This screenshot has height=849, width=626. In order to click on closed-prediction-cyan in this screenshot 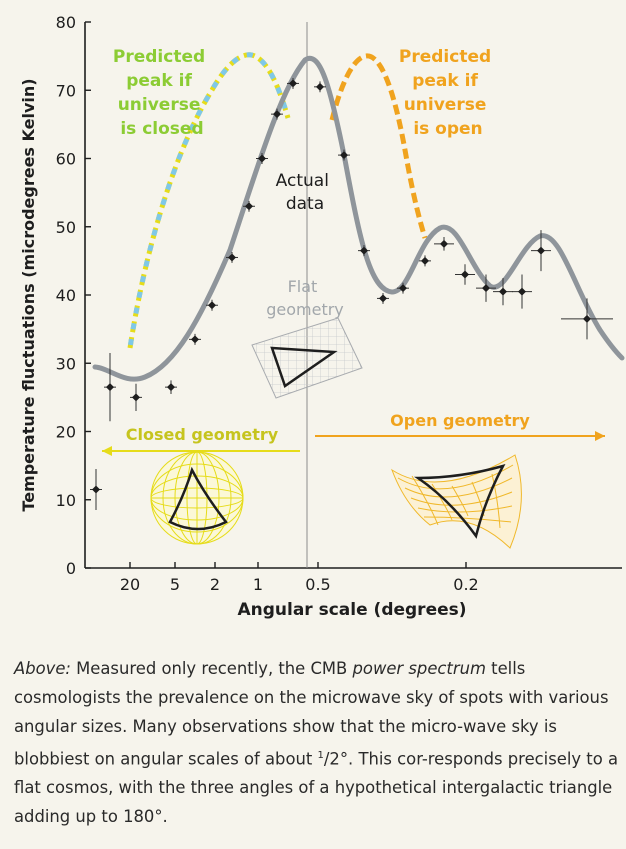, I will do `click(209, 200)`.